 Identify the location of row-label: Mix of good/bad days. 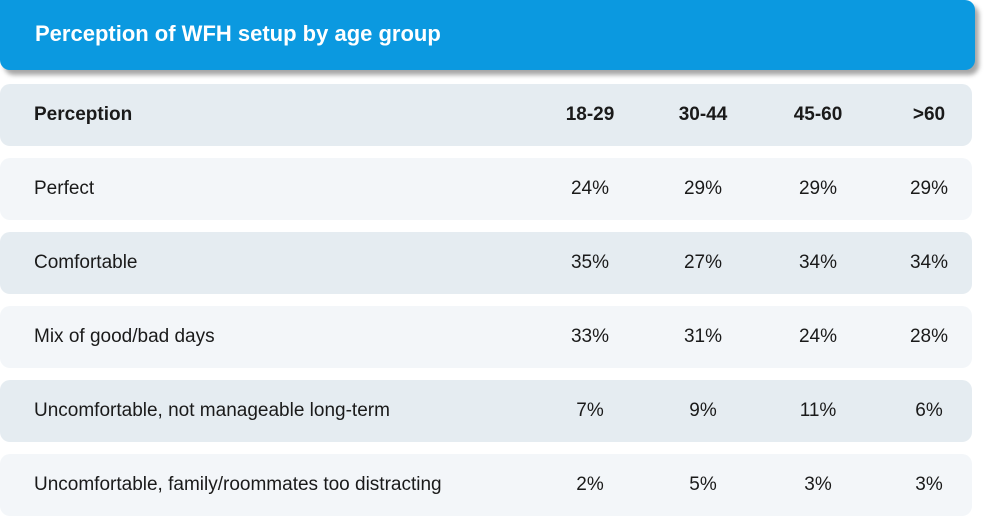
(124, 336).